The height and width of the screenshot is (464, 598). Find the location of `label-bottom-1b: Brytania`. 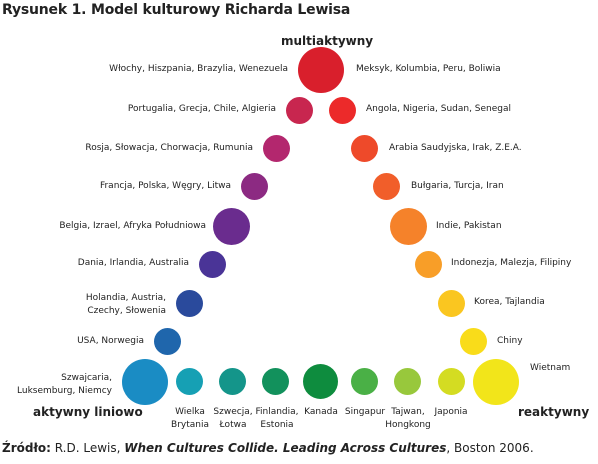

label-bottom-1b: Brytania is located at coordinates (190, 425).